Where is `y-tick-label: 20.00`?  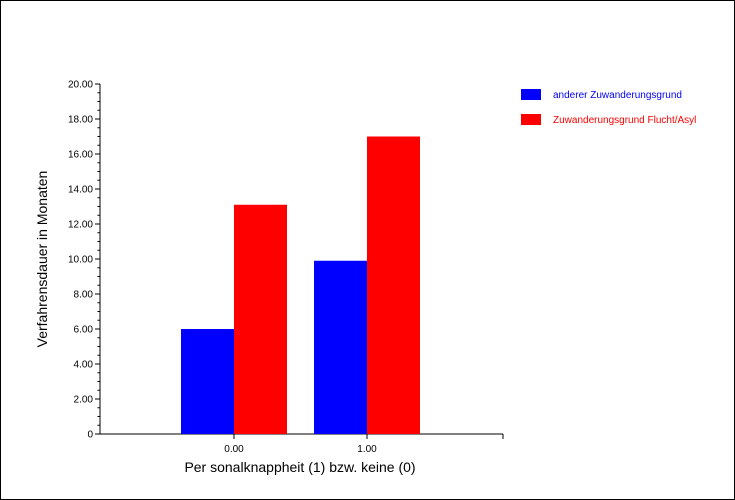 y-tick-label: 20.00 is located at coordinates (80, 85).